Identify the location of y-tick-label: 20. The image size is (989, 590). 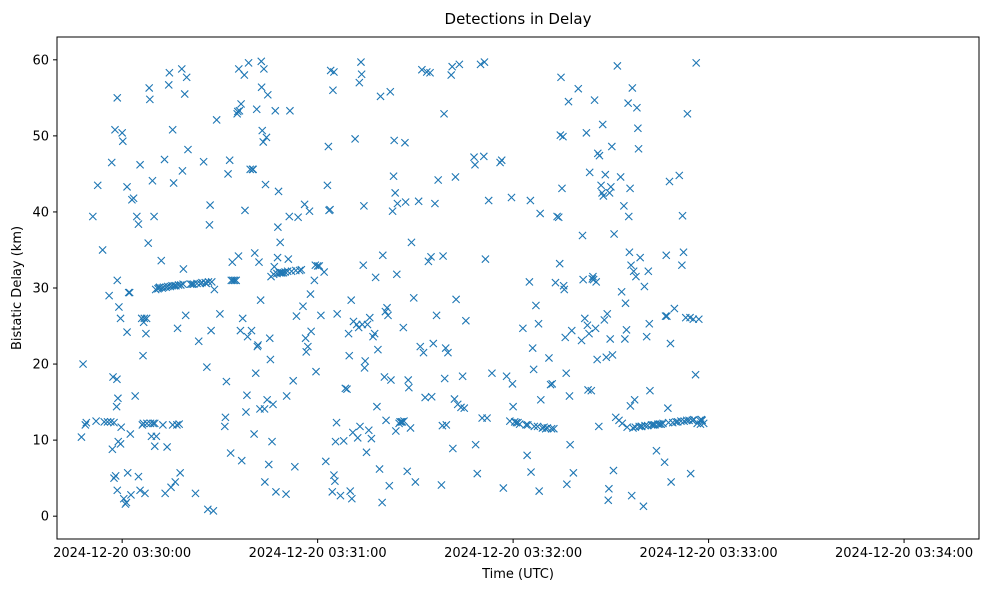
(40, 365).